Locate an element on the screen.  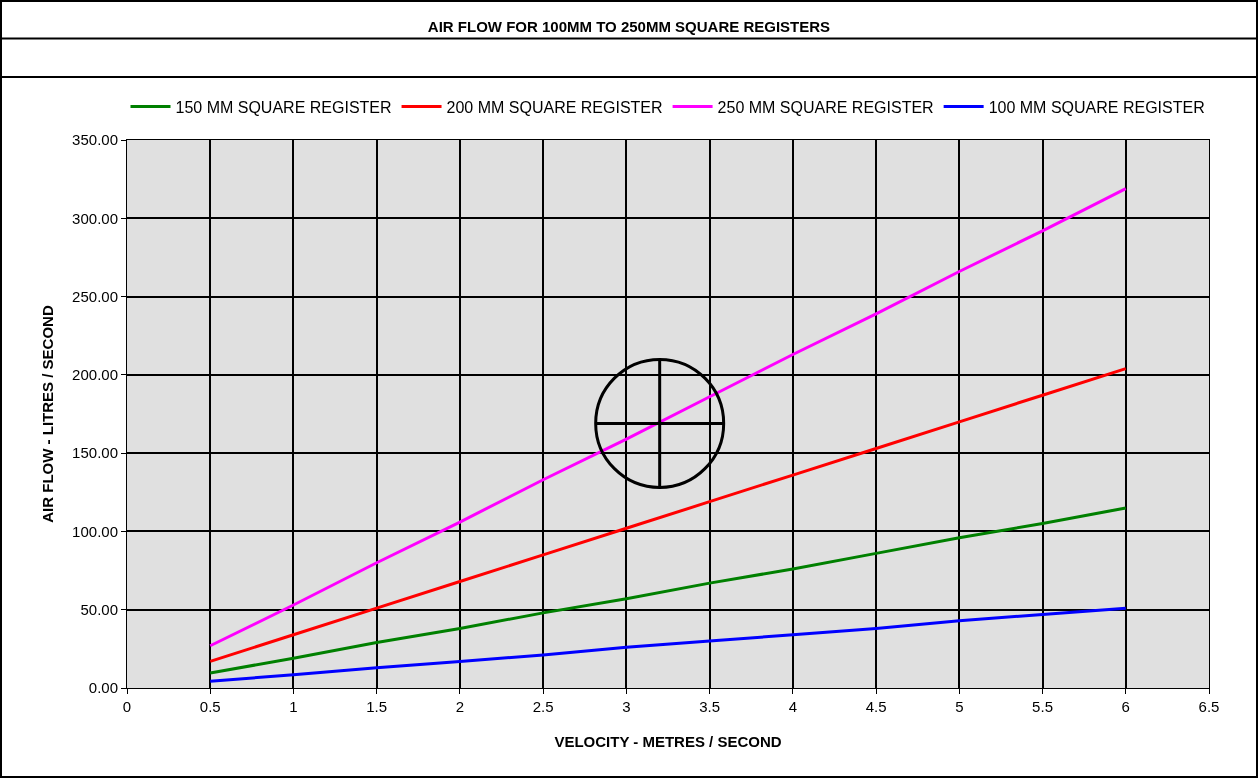
chart-title: AIR FLOW FOR 100MM TO 250MM SQUARE REGISTERS is located at coordinates (629, 26).